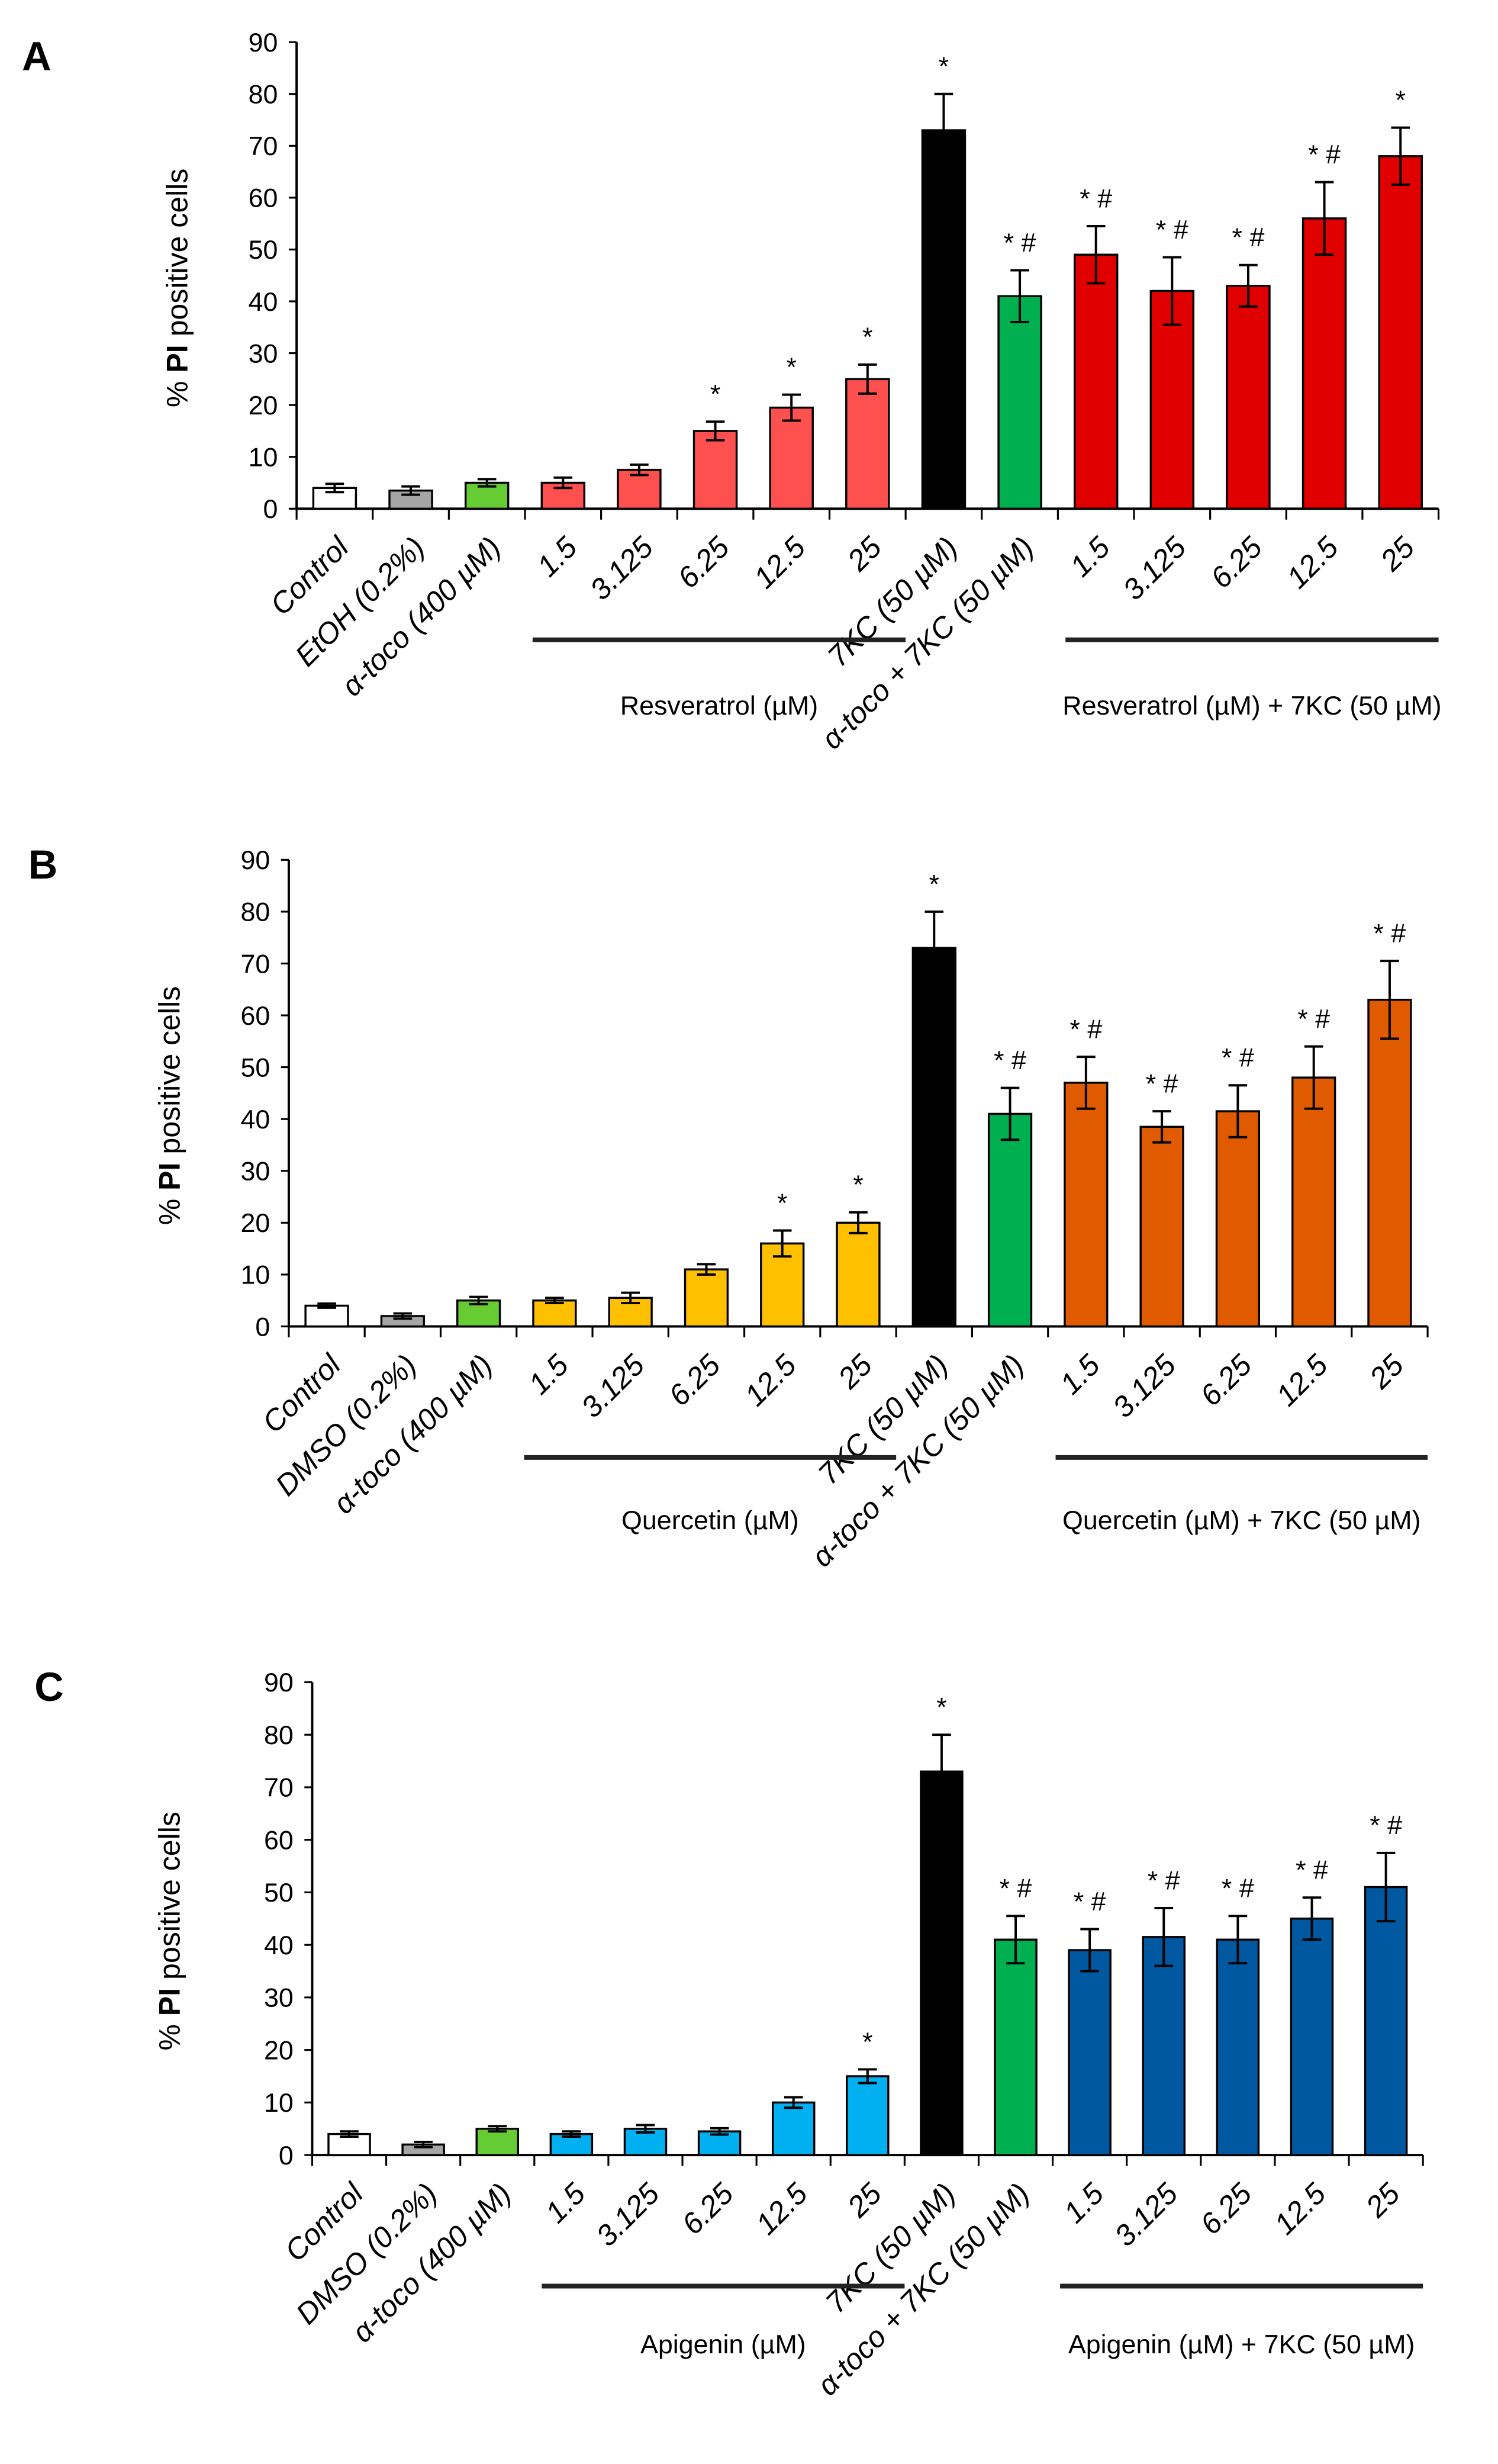 The height and width of the screenshot is (2464, 1498). Describe the element at coordinates (49, 1687) in the screenshot. I see `panel-letter: C` at that location.